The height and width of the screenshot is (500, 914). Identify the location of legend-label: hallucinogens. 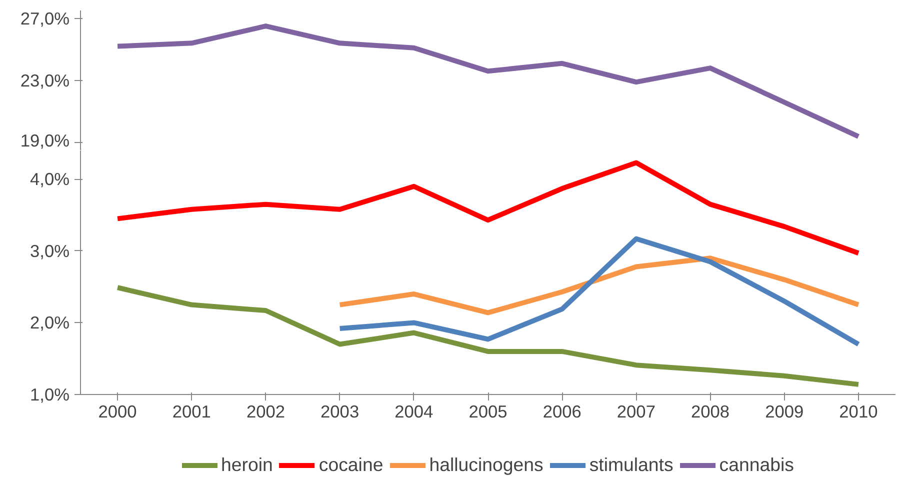
(486, 465).